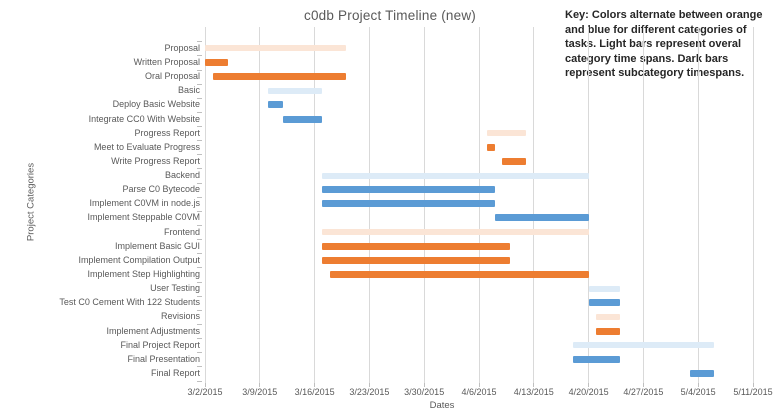  I want to click on category-label: Parse C0 Bytecode, so click(161, 189).